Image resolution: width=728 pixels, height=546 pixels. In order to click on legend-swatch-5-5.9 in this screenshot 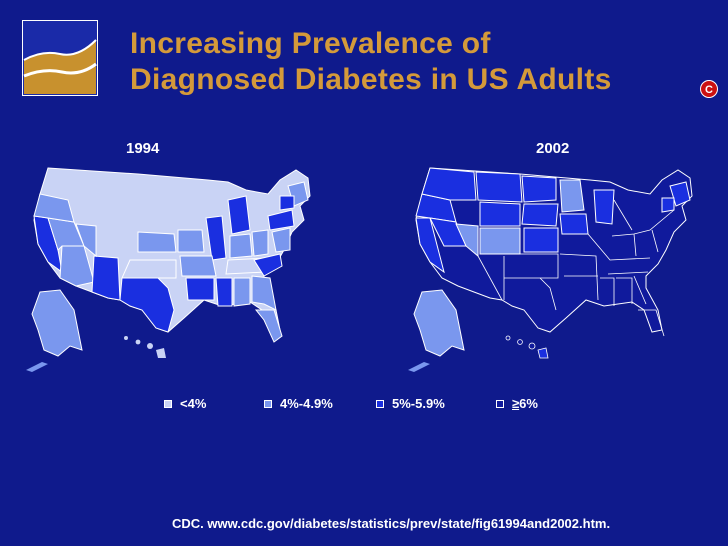, I will do `click(380, 403)`.